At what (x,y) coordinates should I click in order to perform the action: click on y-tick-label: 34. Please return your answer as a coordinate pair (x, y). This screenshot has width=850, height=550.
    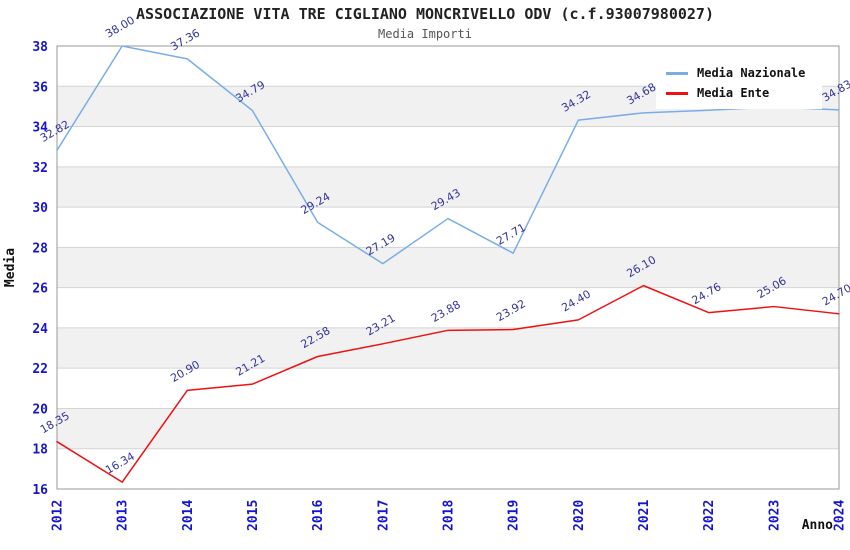
    Looking at the image, I should click on (40, 128).